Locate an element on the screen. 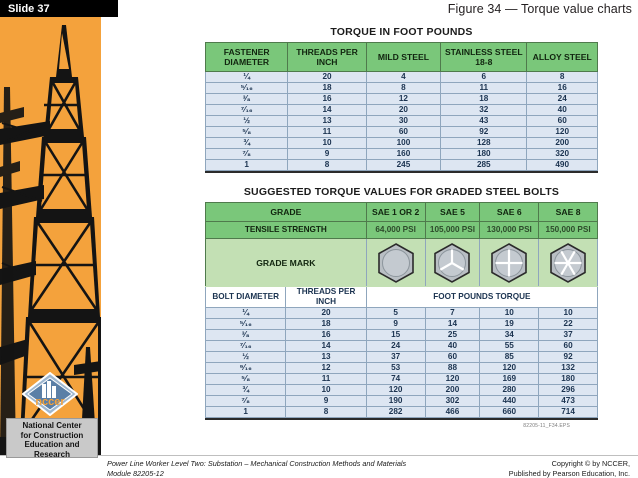 The image size is (638, 478). table-row: ¾ 10 100 128 200 is located at coordinates (401, 143).